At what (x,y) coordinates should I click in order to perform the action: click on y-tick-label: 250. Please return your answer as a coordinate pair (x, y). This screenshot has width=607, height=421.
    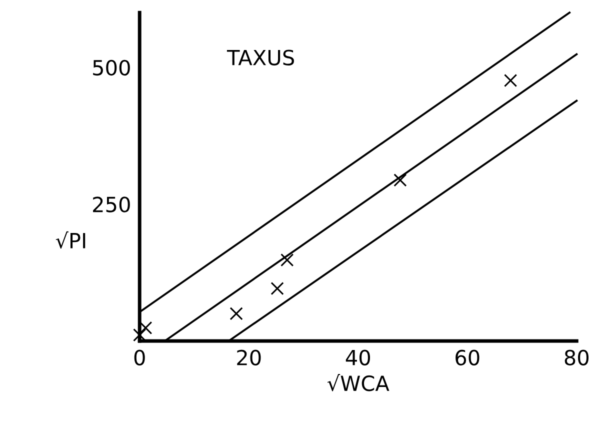
    Looking at the image, I should click on (111, 204).